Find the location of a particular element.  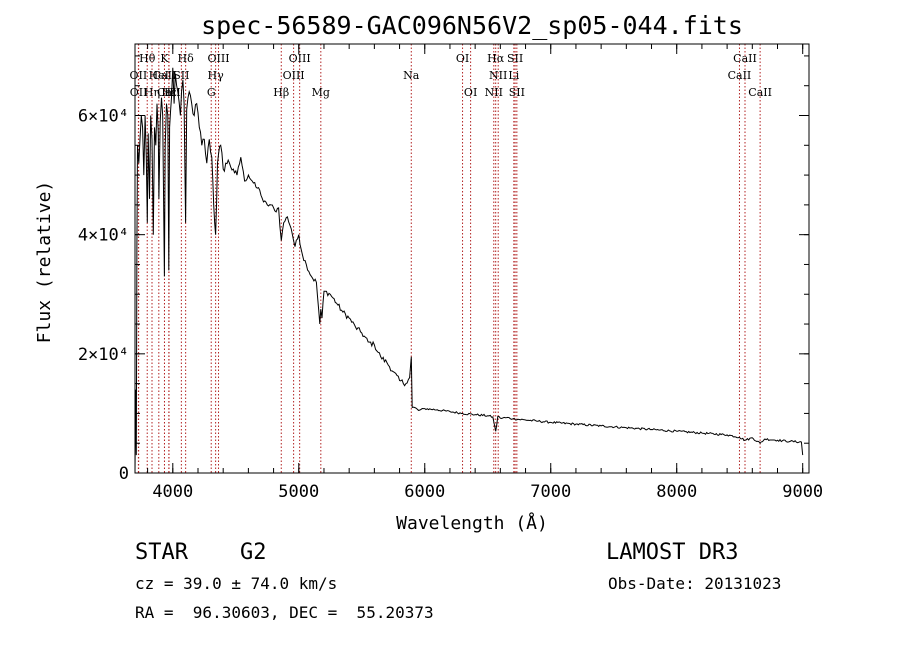

obs-date: Obs-Date: 20131023 is located at coordinates (695, 583).